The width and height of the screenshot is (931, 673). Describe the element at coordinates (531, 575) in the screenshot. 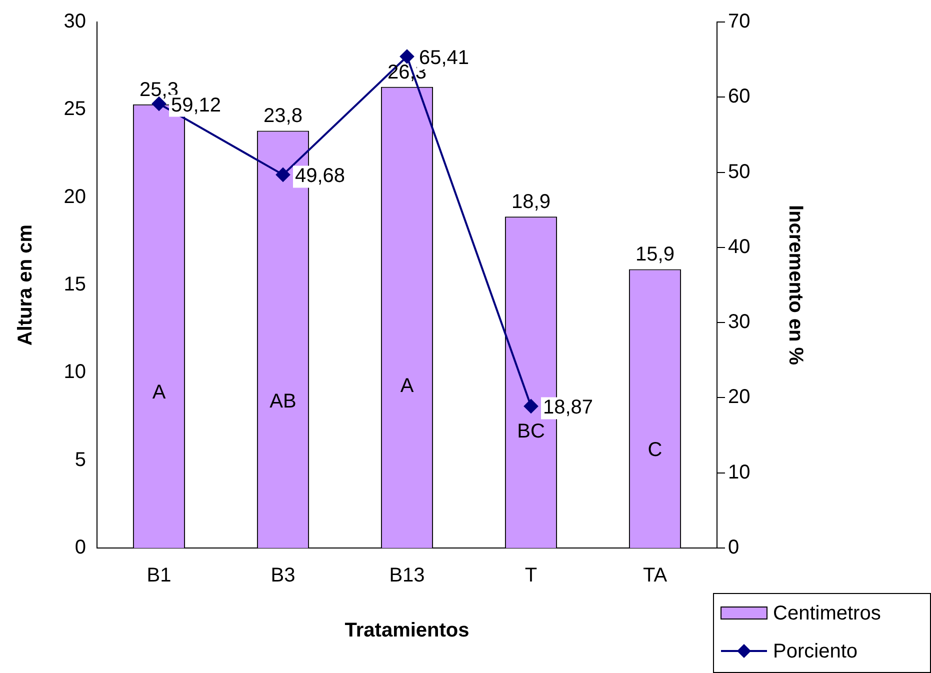

I see `x-tick-label: T` at that location.